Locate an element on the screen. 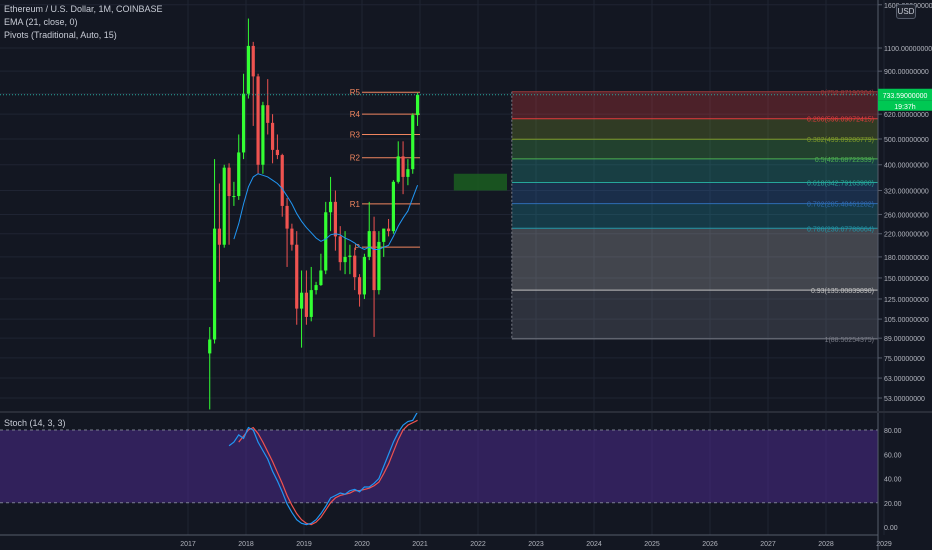 The height and width of the screenshot is (550, 932). green-box-shape is located at coordinates (480, 182).